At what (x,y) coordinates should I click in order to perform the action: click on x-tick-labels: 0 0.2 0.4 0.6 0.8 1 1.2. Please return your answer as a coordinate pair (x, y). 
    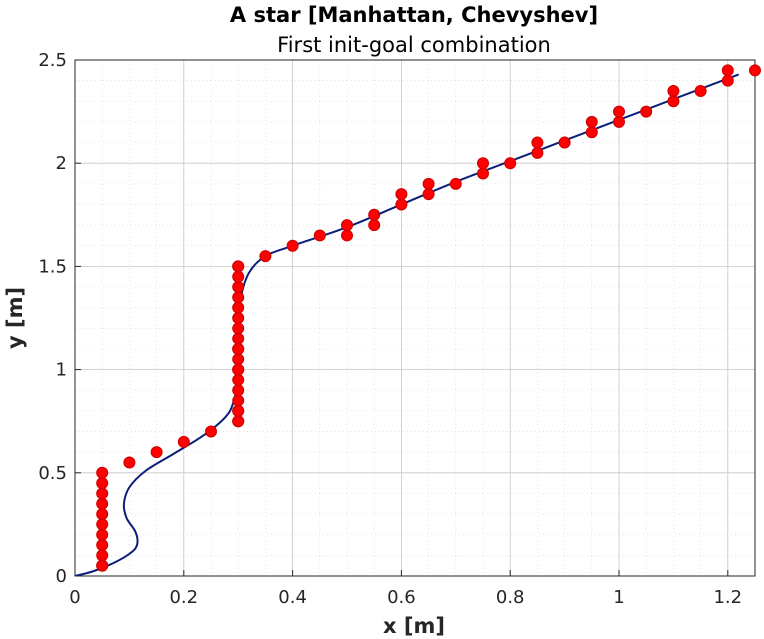
    Looking at the image, I should click on (405, 597).